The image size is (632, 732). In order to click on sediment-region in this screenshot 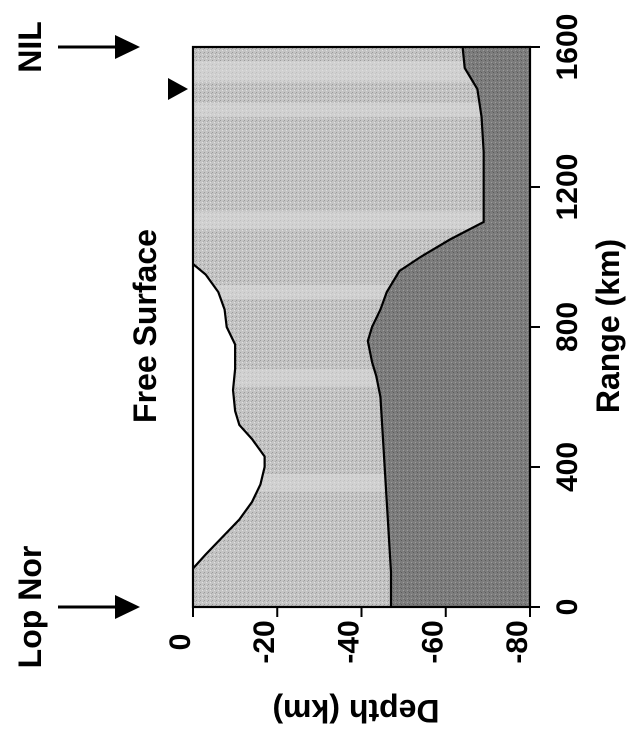, I will do `click(229, 416)`.